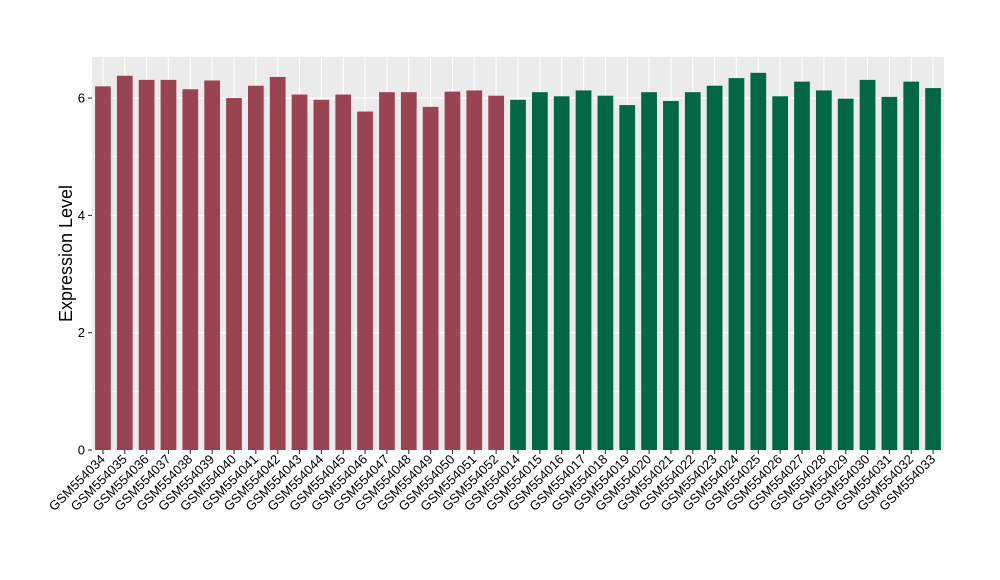 The height and width of the screenshot is (580, 1000). Describe the element at coordinates (146, 264) in the screenshot. I see `bar-GSM554036` at that location.